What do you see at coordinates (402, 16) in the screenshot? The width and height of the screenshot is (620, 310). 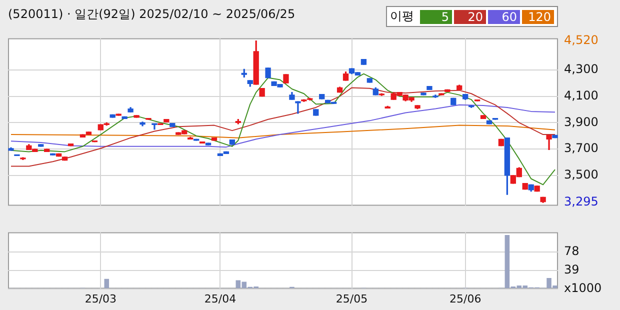 I see `legend-title: 이평` at bounding box center [402, 16].